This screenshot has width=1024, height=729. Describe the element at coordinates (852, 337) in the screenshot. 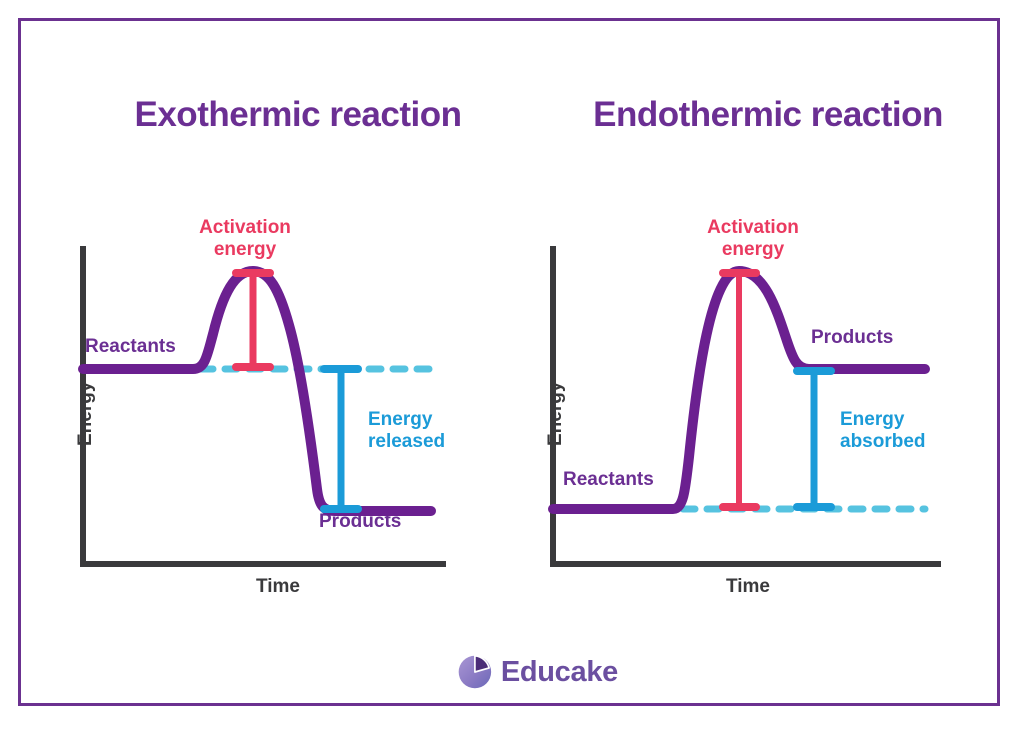

I see `products-label-right: Products` at that location.